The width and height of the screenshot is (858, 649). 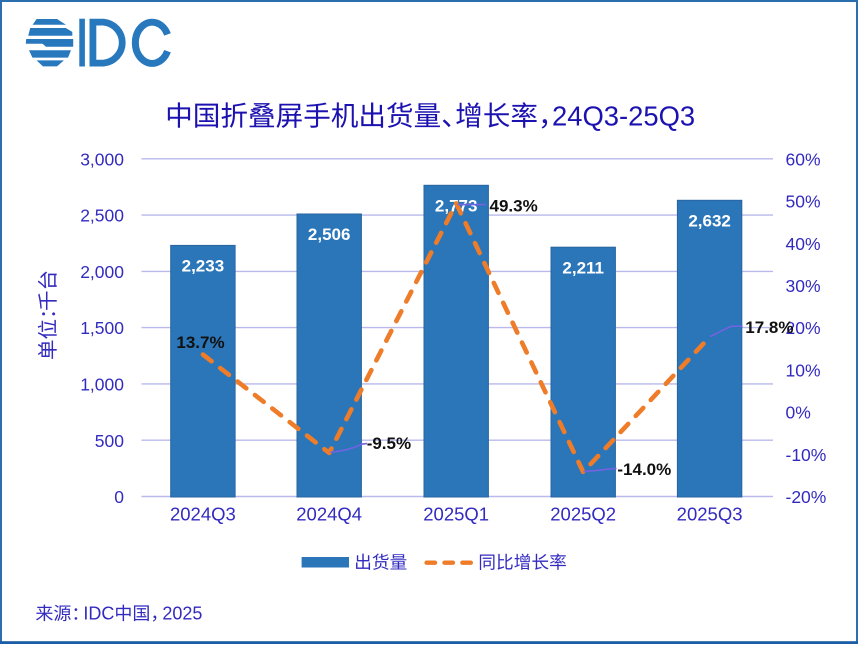 What do you see at coordinates (709, 221) in the screenshot?
I see `svg-text: 2,632` at bounding box center [709, 221].